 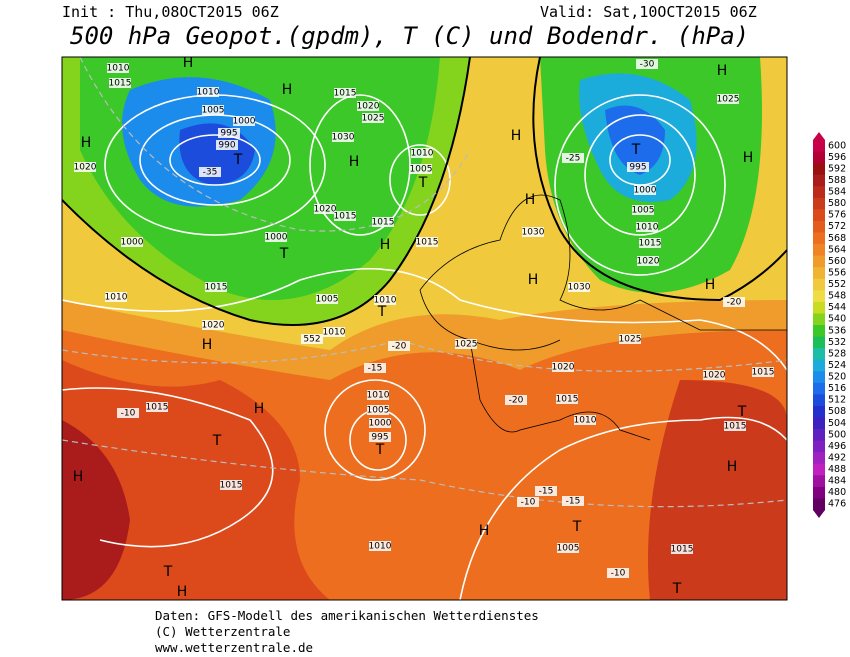 I want to click on colorbar-label: 524, so click(x=837, y=365).